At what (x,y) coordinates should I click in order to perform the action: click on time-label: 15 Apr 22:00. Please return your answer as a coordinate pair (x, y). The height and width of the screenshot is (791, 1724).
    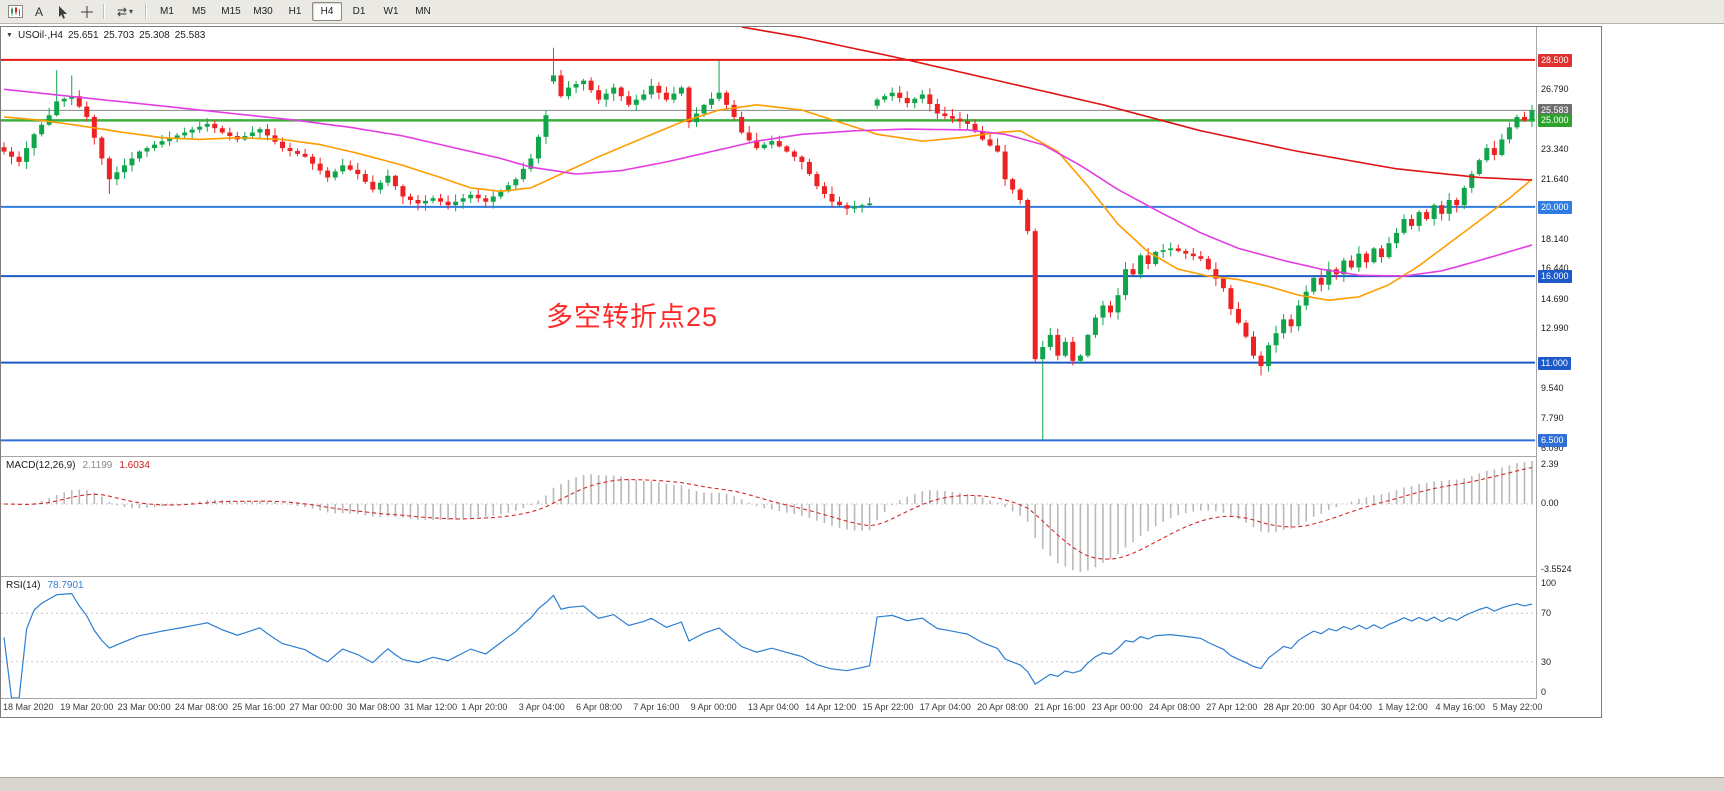
    Looking at the image, I should click on (888, 707).